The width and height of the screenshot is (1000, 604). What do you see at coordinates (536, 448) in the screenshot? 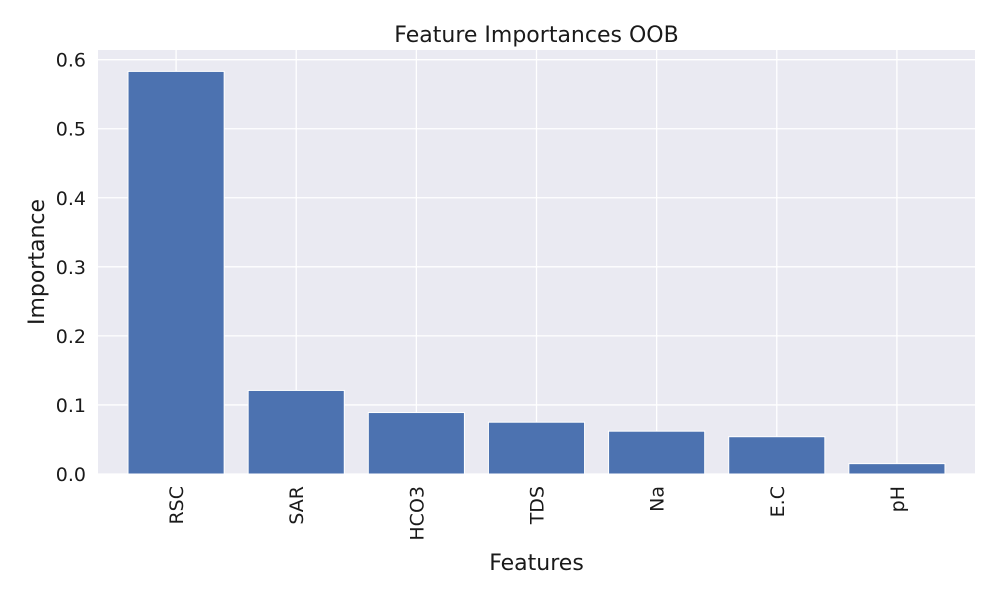
I see `bar-tds` at bounding box center [536, 448].